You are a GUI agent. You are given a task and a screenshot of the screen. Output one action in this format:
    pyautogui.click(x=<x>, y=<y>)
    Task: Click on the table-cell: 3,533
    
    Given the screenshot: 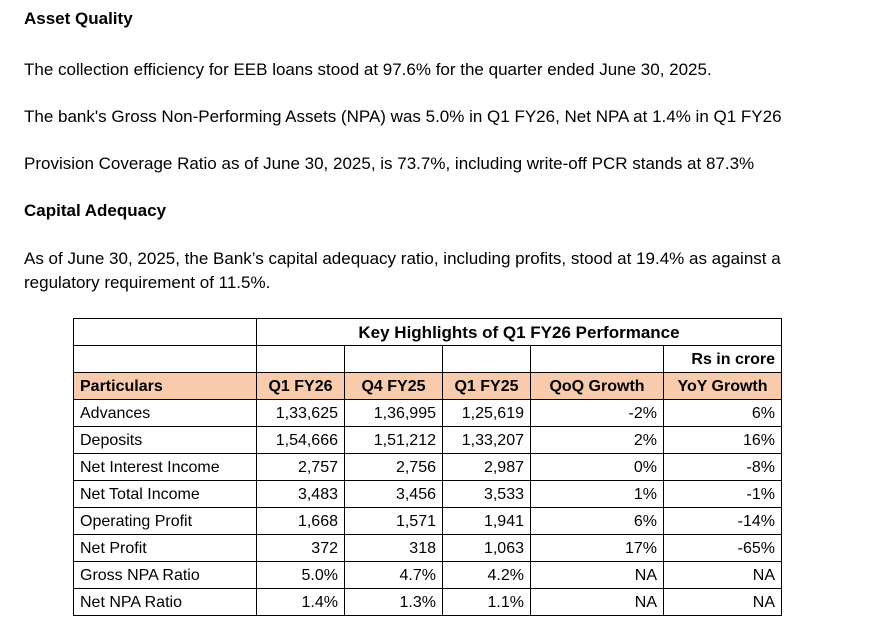 What is the action you would take?
    pyautogui.click(x=486, y=494)
    